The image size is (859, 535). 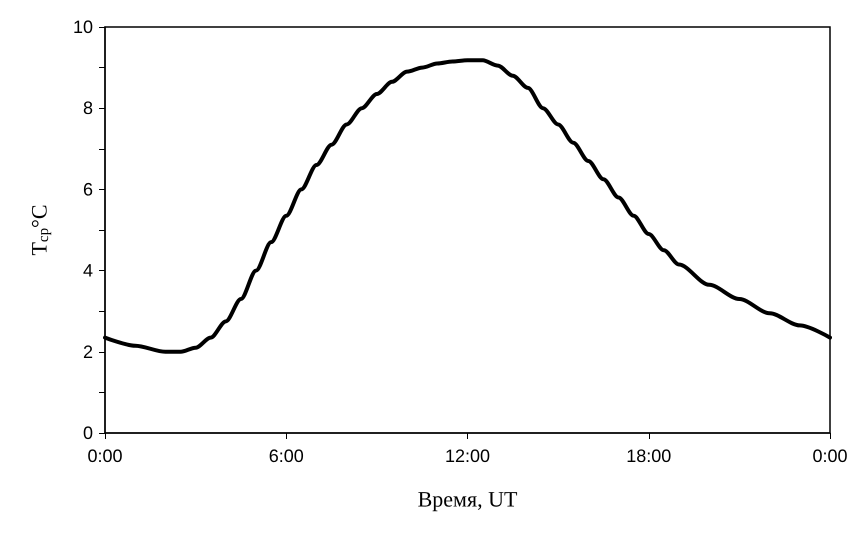 What do you see at coordinates (87, 108) in the screenshot?
I see `y-tick-label: 8` at bounding box center [87, 108].